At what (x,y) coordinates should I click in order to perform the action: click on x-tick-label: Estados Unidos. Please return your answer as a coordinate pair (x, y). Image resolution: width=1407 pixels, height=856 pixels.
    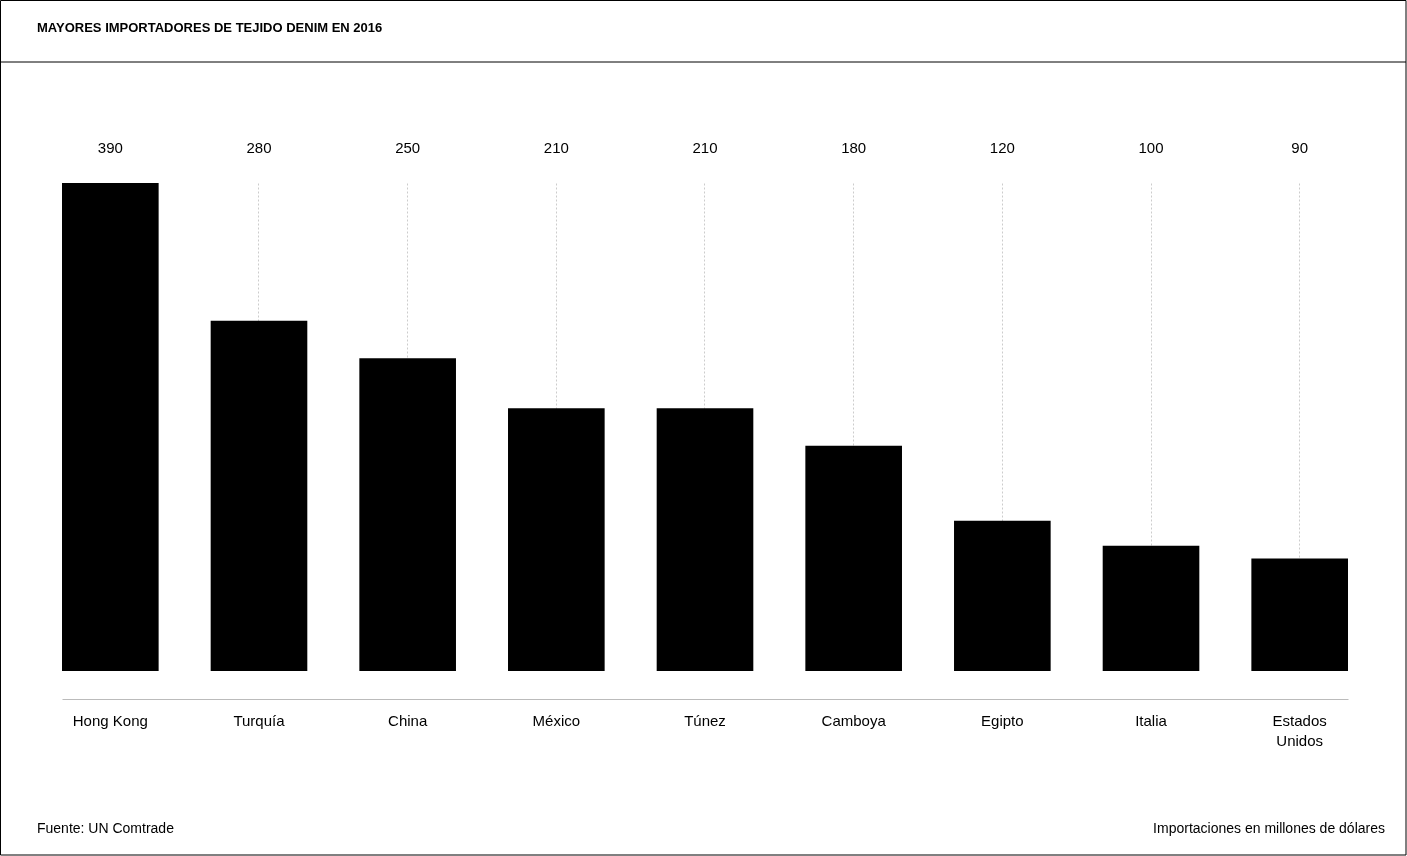
    Looking at the image, I should click on (1299, 730).